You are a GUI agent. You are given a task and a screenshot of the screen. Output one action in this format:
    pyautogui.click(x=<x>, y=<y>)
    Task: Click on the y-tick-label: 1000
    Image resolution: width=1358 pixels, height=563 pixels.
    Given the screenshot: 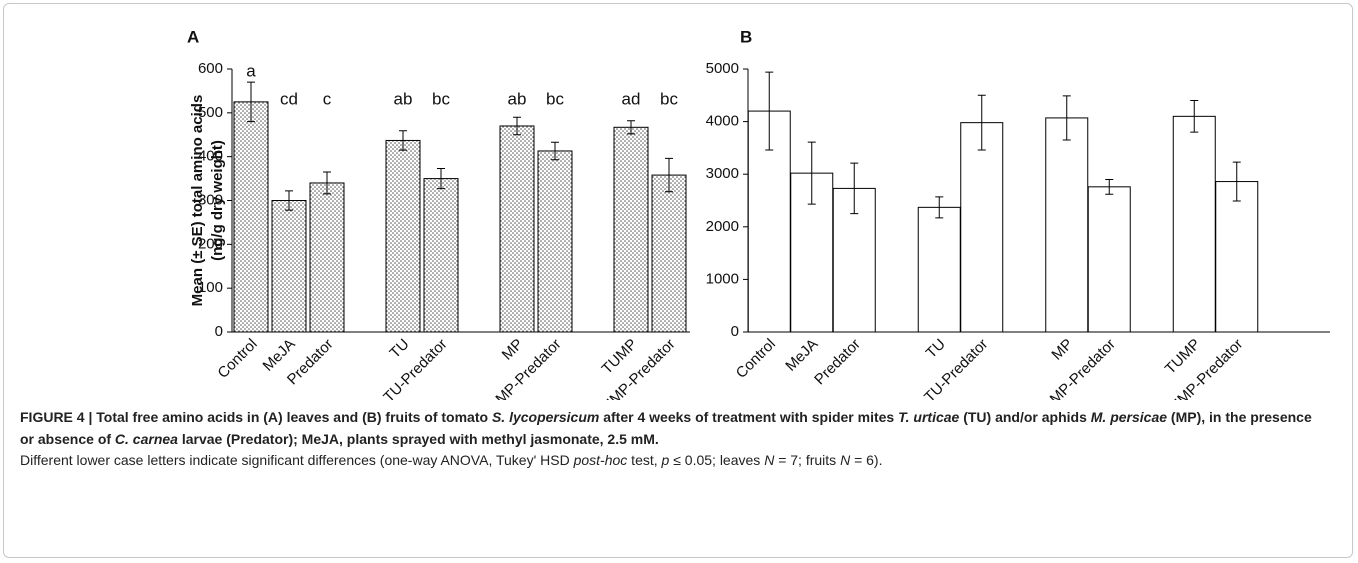 What is the action you would take?
    pyautogui.click(x=722, y=278)
    